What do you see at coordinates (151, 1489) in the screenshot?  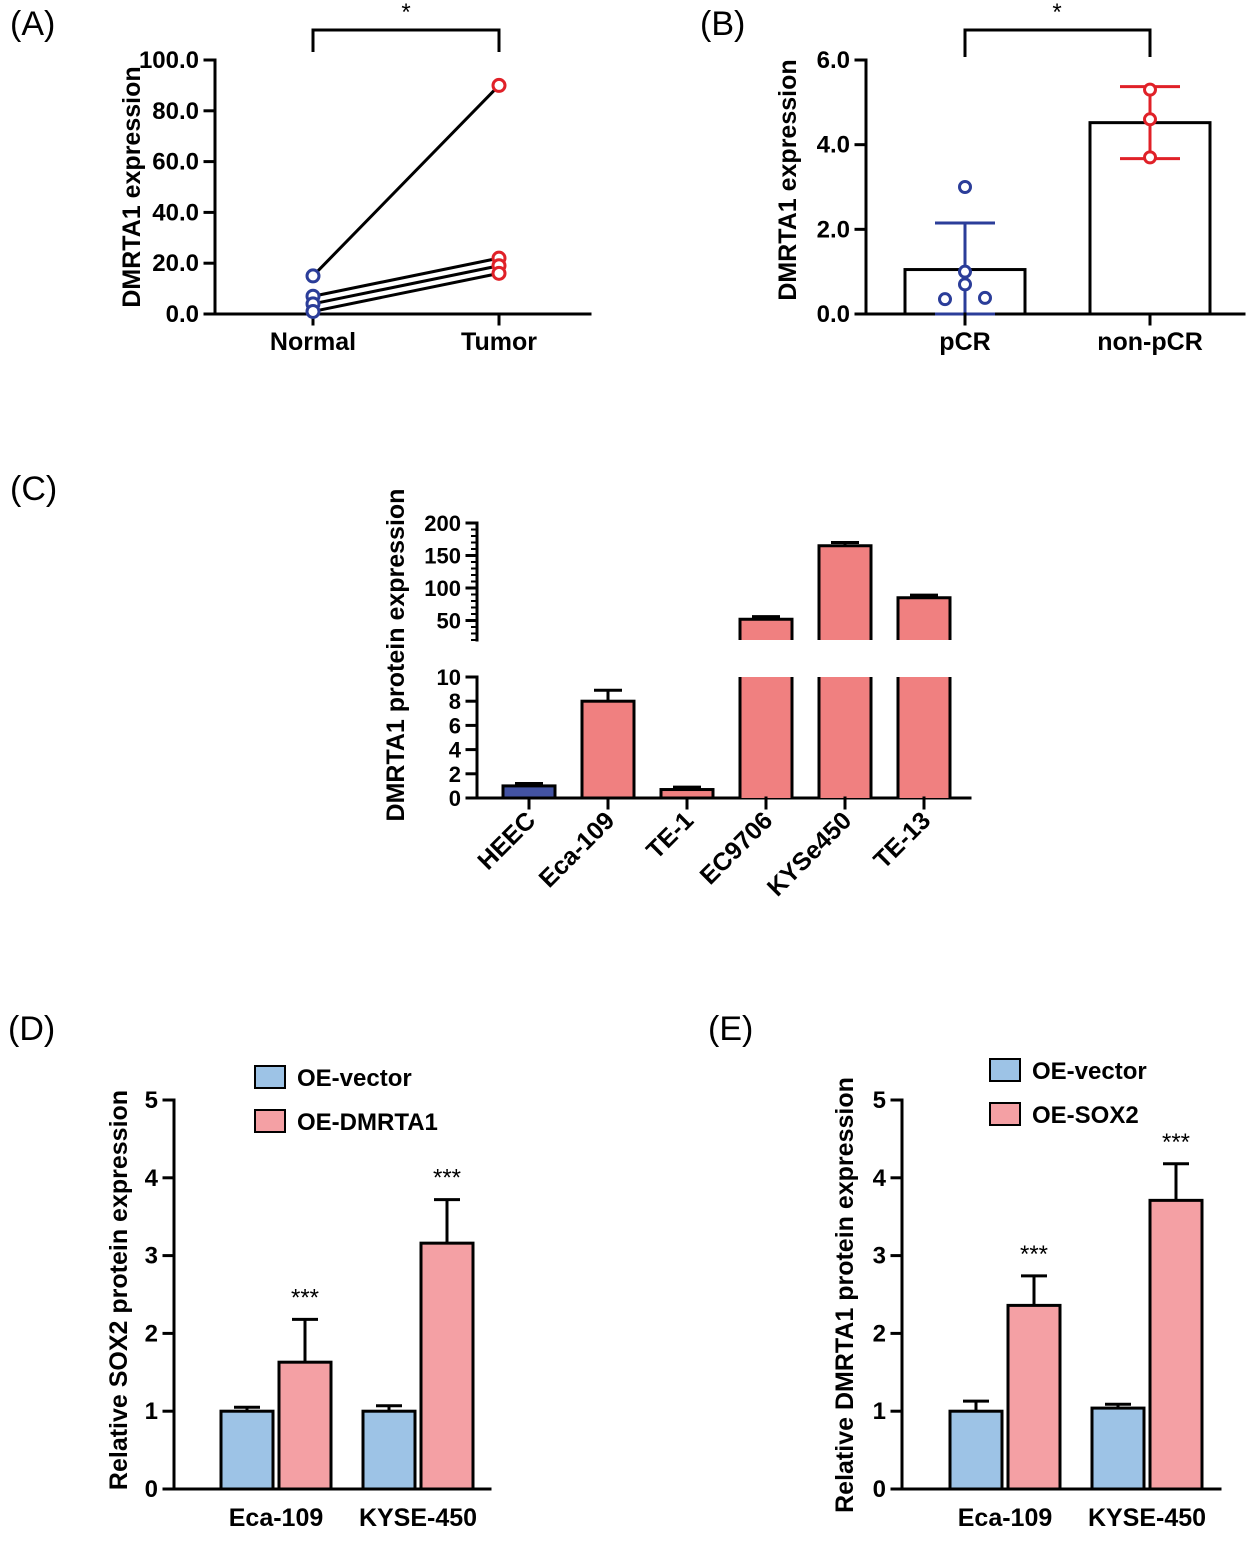 I see `panel-d-y-ticklabel-0: 0` at bounding box center [151, 1489].